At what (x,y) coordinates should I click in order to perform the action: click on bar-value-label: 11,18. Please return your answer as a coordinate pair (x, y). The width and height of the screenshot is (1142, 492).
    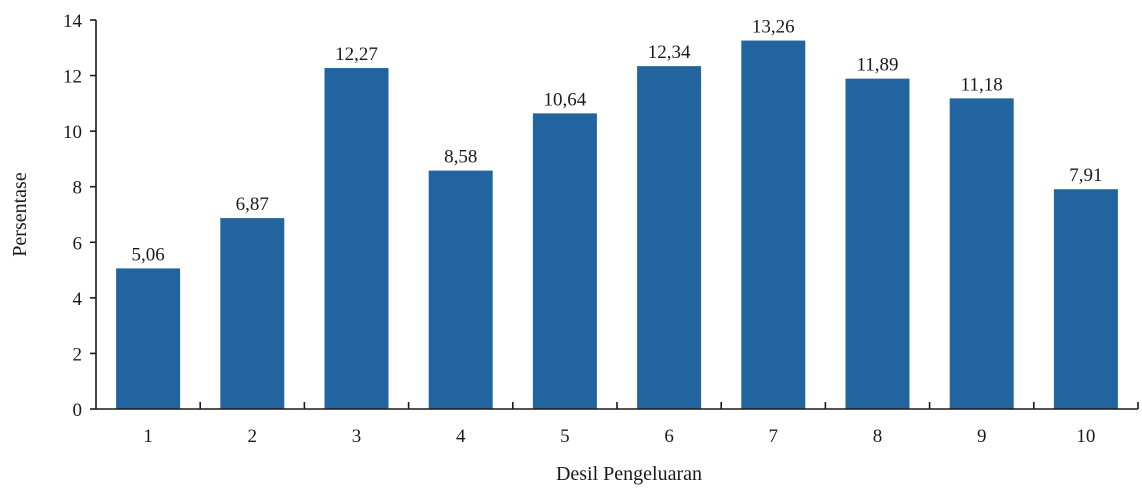
    Looking at the image, I should click on (982, 84).